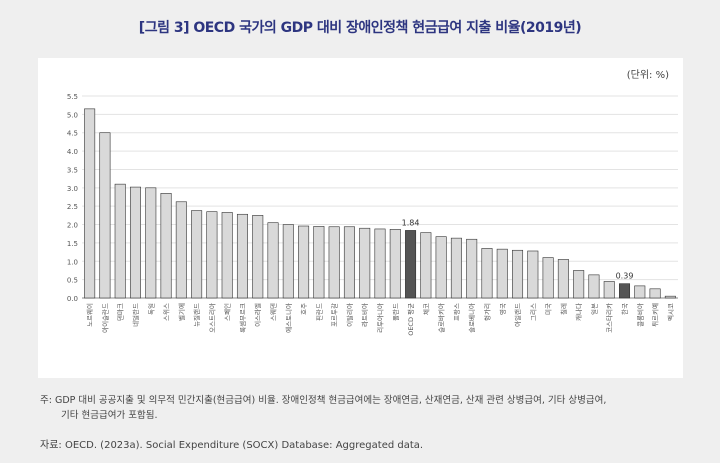  What do you see at coordinates (655, 315) in the screenshot?
I see `x-tick-label: 튀르키예` at bounding box center [655, 315].